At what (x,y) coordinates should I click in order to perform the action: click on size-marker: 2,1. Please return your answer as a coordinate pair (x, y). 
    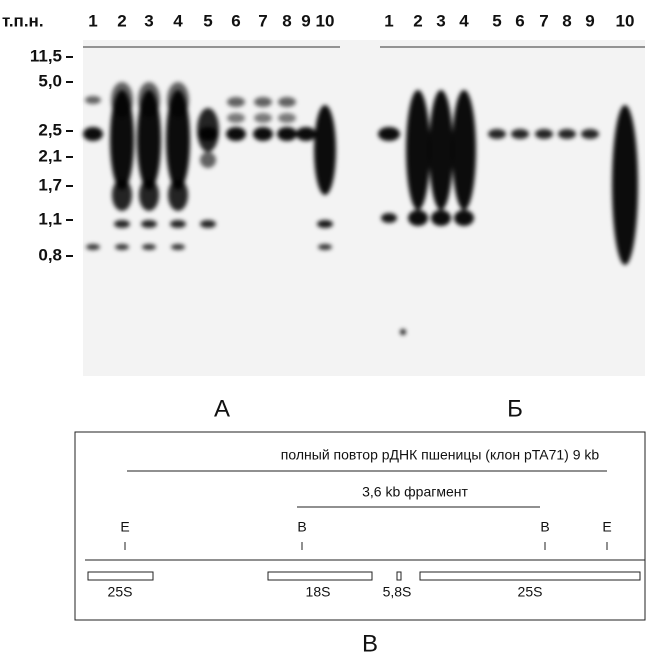
    Looking at the image, I should click on (50, 155).